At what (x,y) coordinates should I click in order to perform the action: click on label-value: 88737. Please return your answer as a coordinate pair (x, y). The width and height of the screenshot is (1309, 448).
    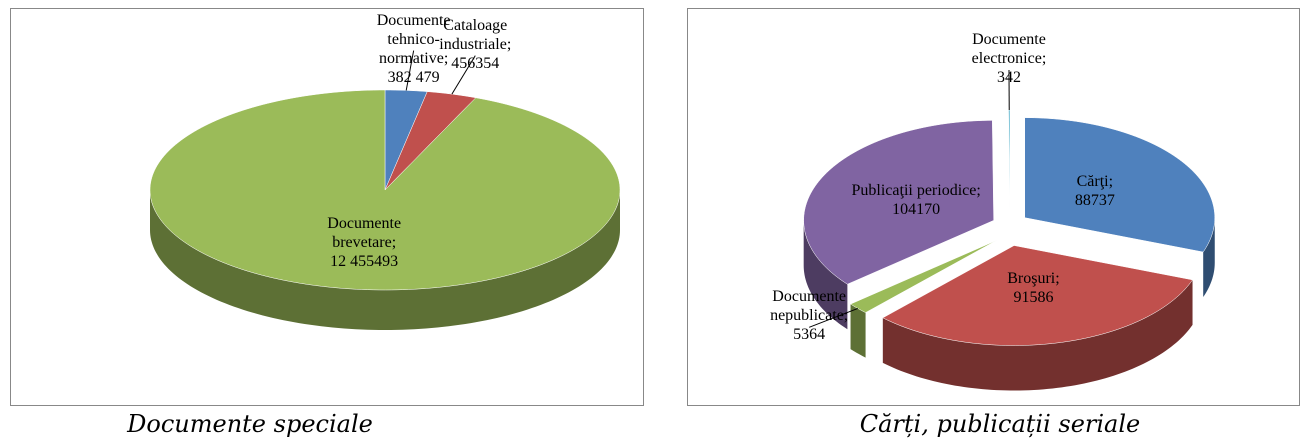
    Looking at the image, I should click on (1094, 200).